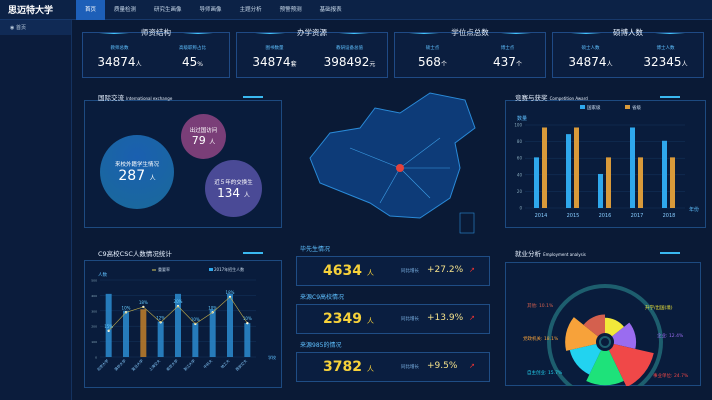  Describe the element at coordinates (137, 365) in the screenshot. I see `x-tick-label: 复旦大学` at that location.